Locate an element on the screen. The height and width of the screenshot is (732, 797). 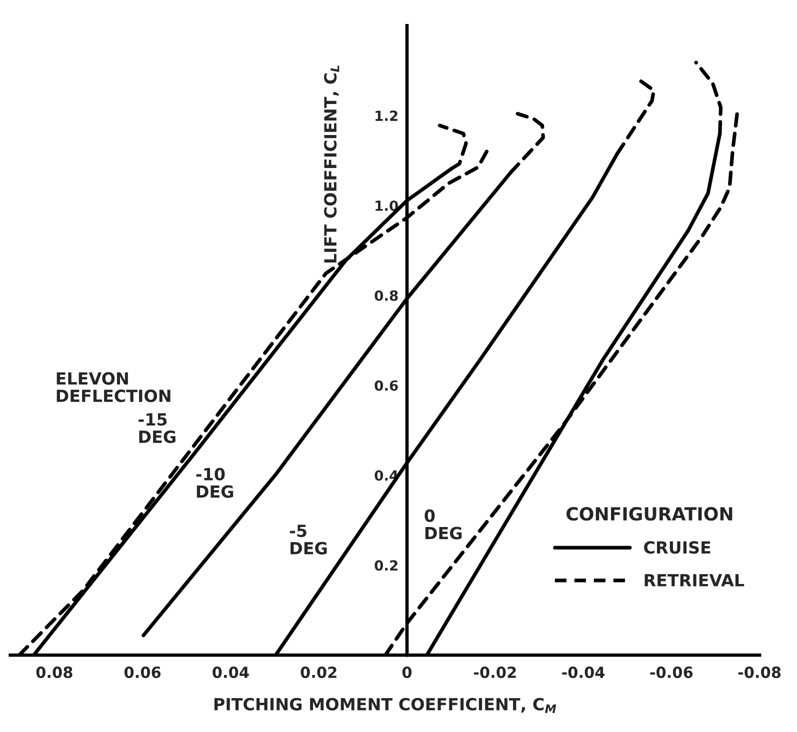
annotation: 0 DEG is located at coordinates (443, 524).